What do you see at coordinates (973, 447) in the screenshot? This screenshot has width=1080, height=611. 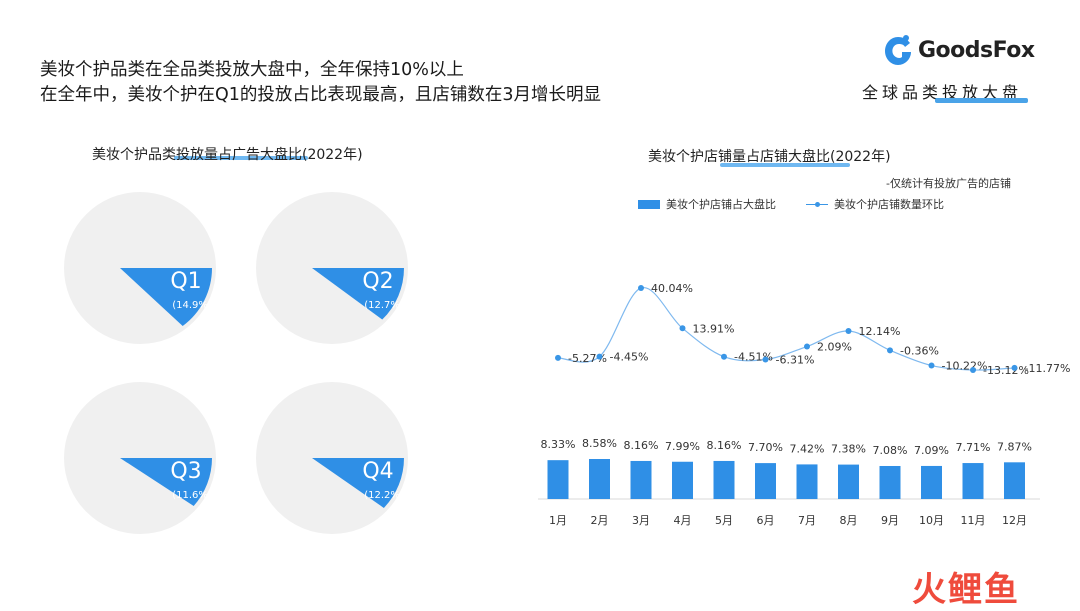 I see `bar-value-label: 7.71%` at bounding box center [973, 447].